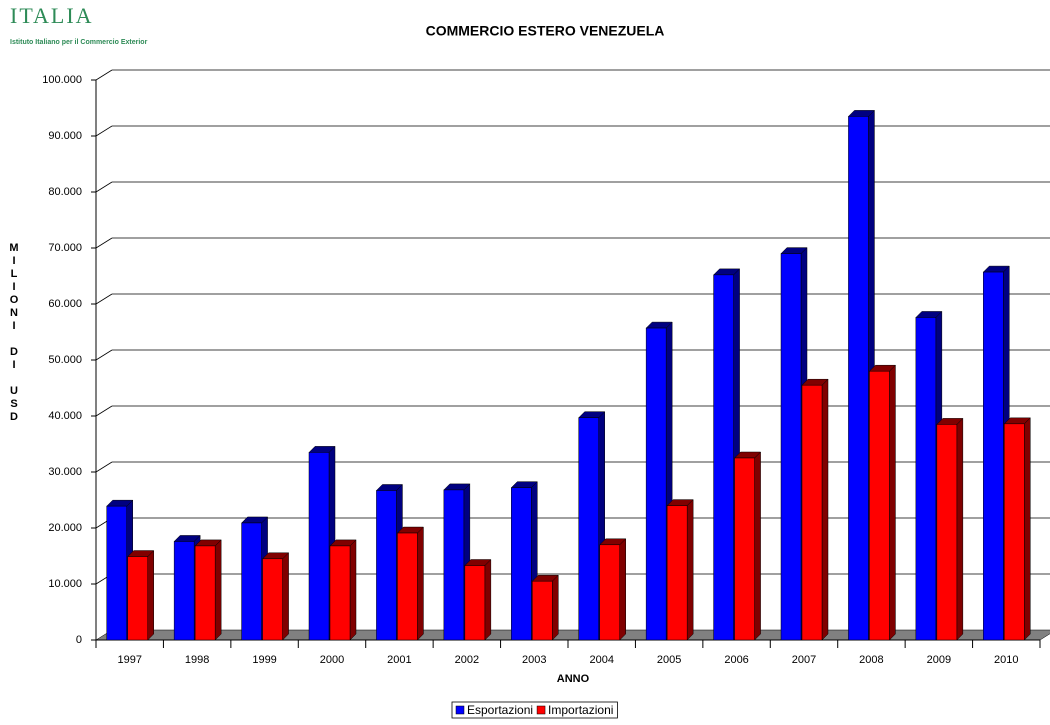  What do you see at coordinates (736, 660) in the screenshot?
I see `x-tick-label: 2006` at bounding box center [736, 660].